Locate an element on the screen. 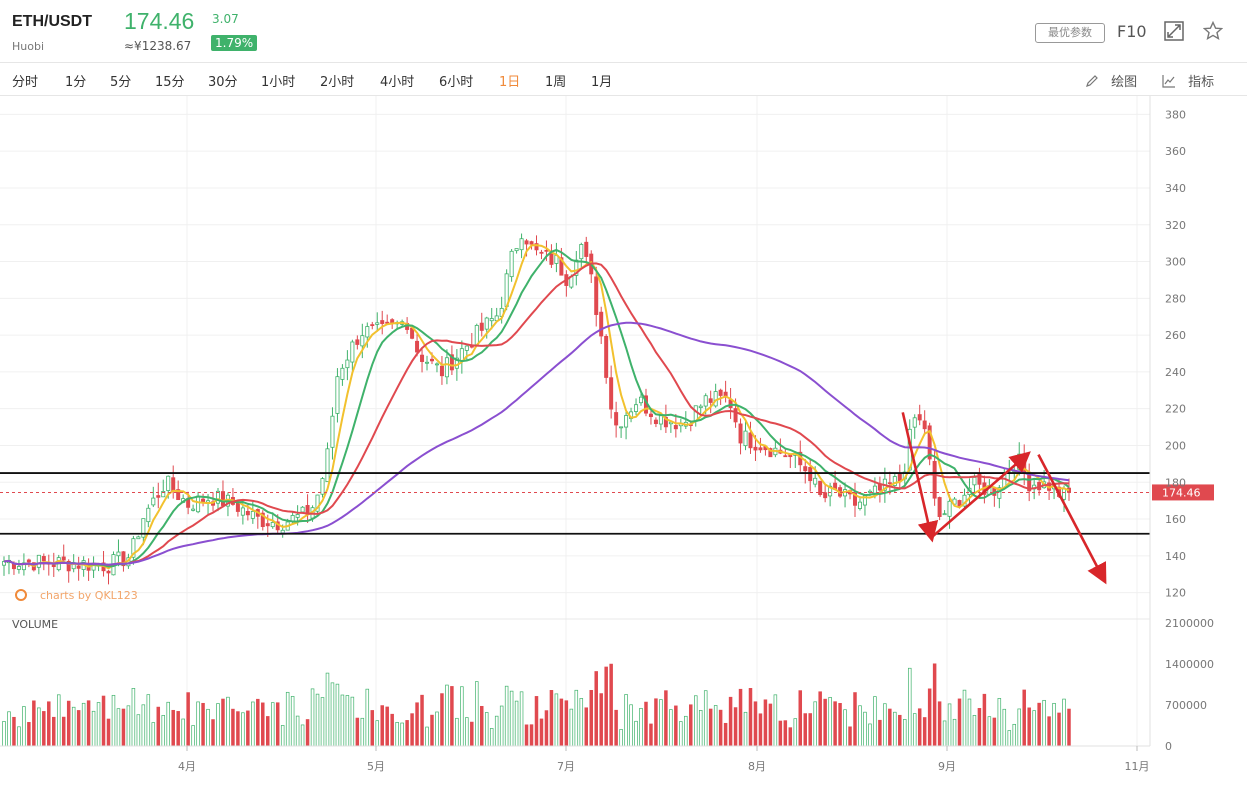  indicator-tool: 指标 is located at coordinates (1188, 80).